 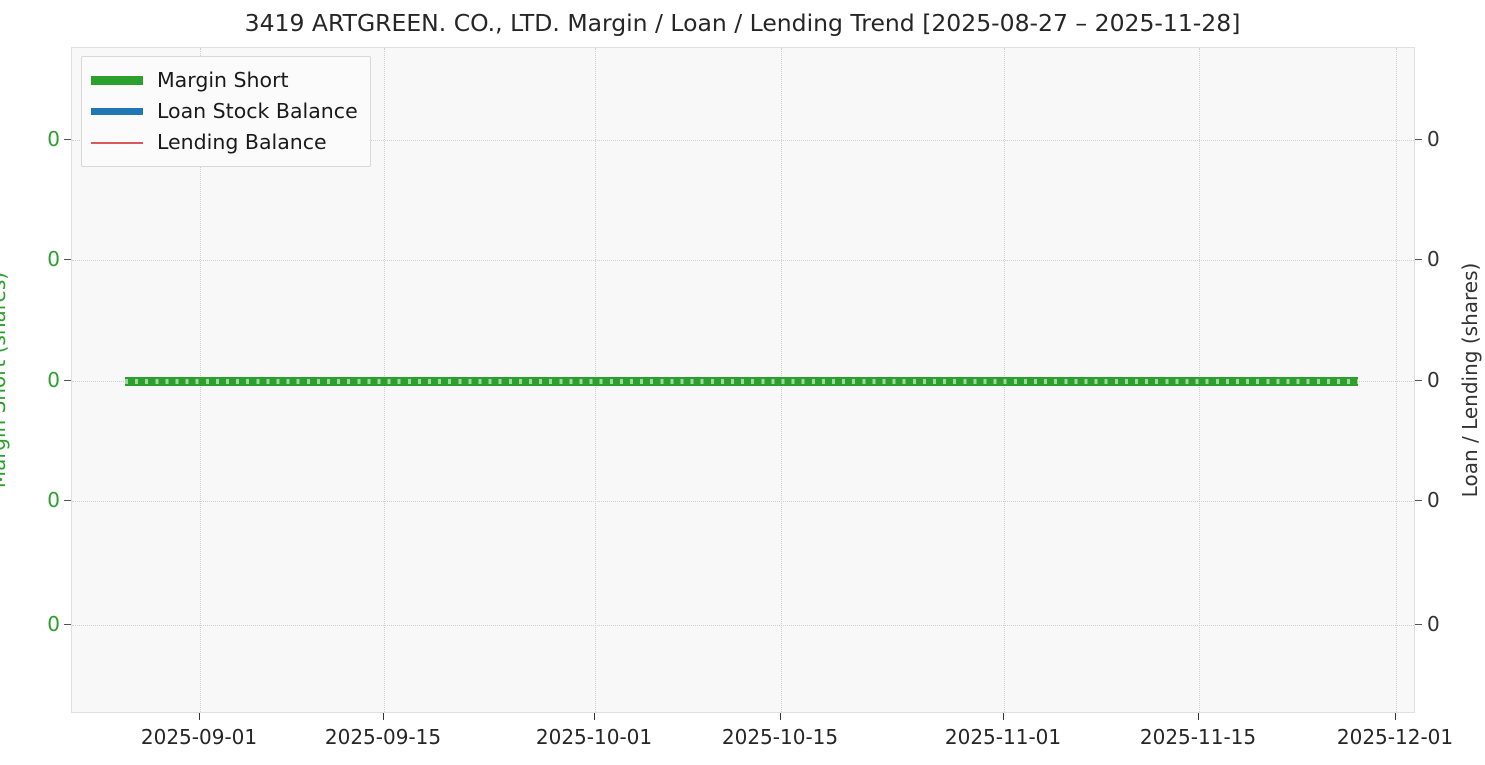 I want to click on x-tick-label: 2025-10-15, so click(x=780, y=737).